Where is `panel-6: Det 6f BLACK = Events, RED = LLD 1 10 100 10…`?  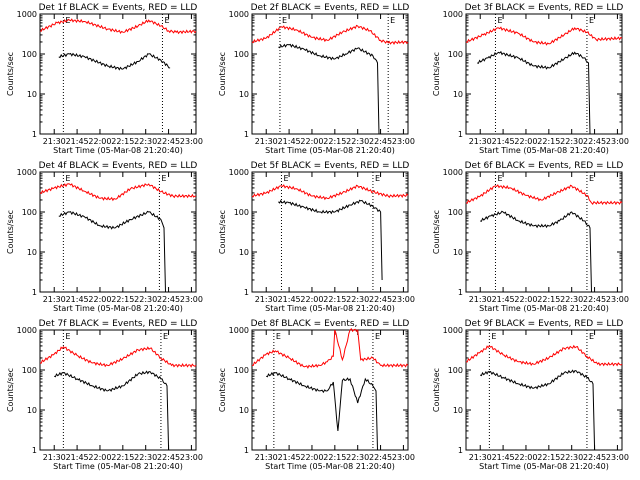
panel-6: Det 6f BLACK = Events, RED = LLD 1 10 100 10… is located at coordinates (530, 237).